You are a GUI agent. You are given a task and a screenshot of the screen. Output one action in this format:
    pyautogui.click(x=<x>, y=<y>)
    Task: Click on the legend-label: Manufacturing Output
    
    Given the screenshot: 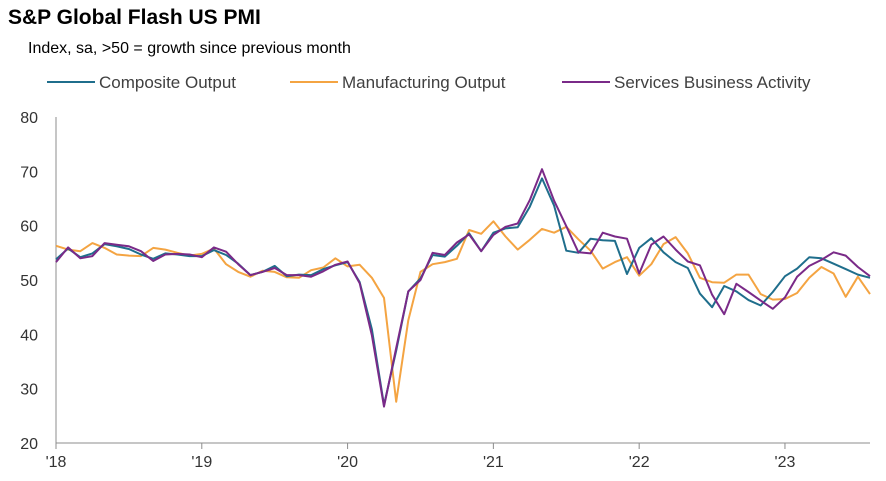 What is the action you would take?
    pyautogui.click(x=424, y=82)
    